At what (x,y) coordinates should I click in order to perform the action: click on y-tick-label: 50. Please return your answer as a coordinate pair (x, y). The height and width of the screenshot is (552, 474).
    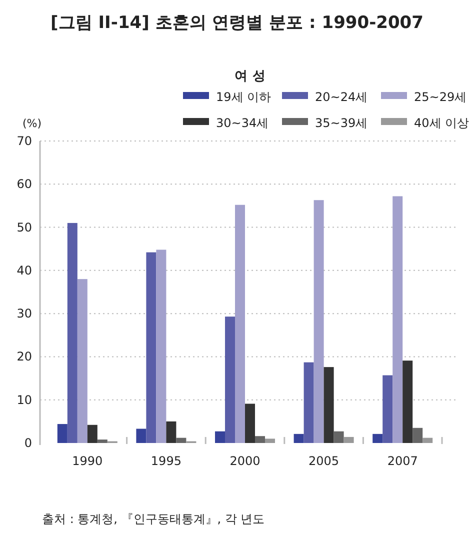
    Looking at the image, I should click on (24, 227).